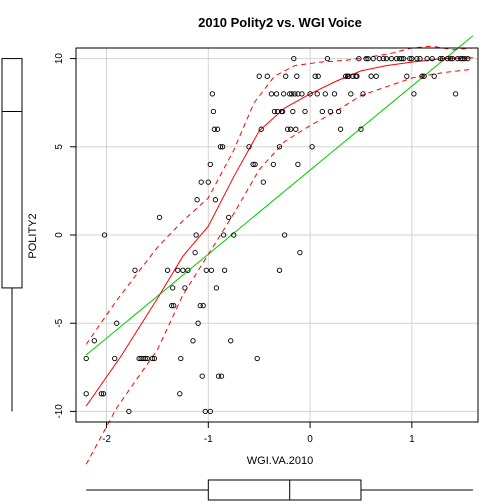 The height and width of the screenshot is (504, 504). Describe the element at coordinates (59, 147) in the screenshot. I see `y-tick-label: 5` at that location.